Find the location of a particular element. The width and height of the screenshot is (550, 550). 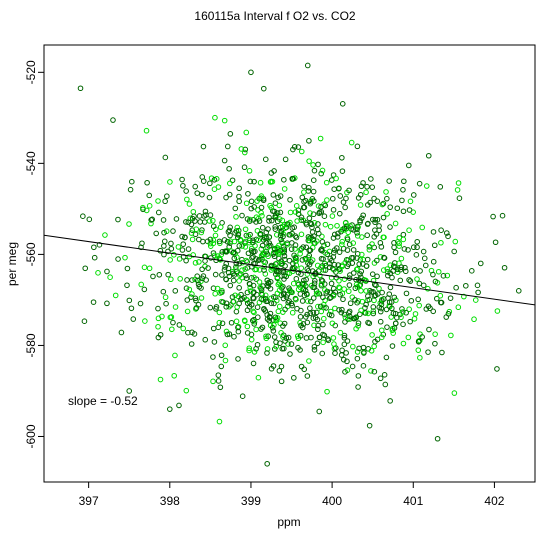

x-tick-label: 400 is located at coordinates (332, 501).